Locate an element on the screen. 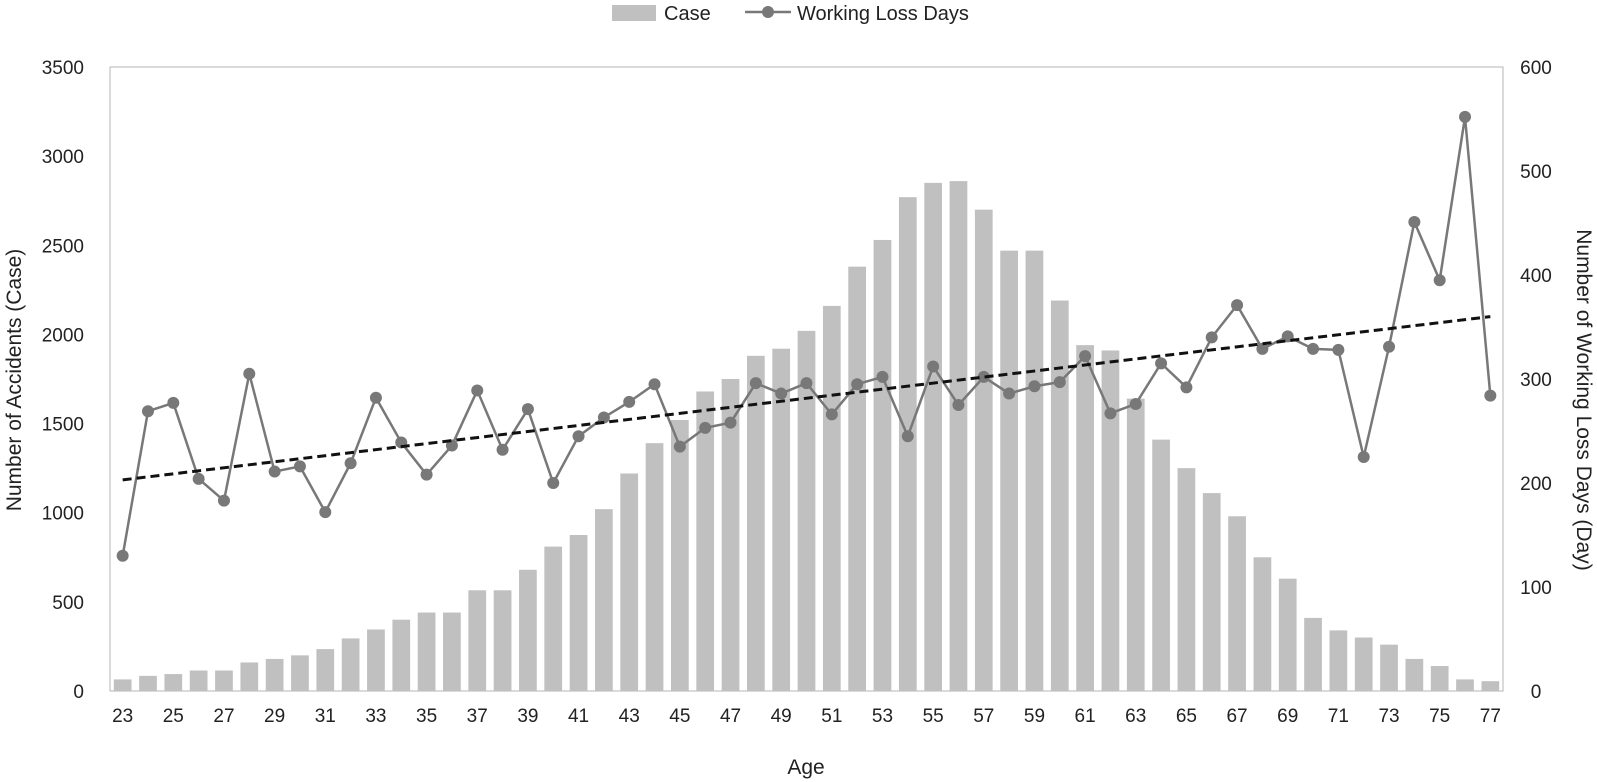 The width and height of the screenshot is (1597, 782). y-left-tick-label: 1000 is located at coordinates (63, 514).